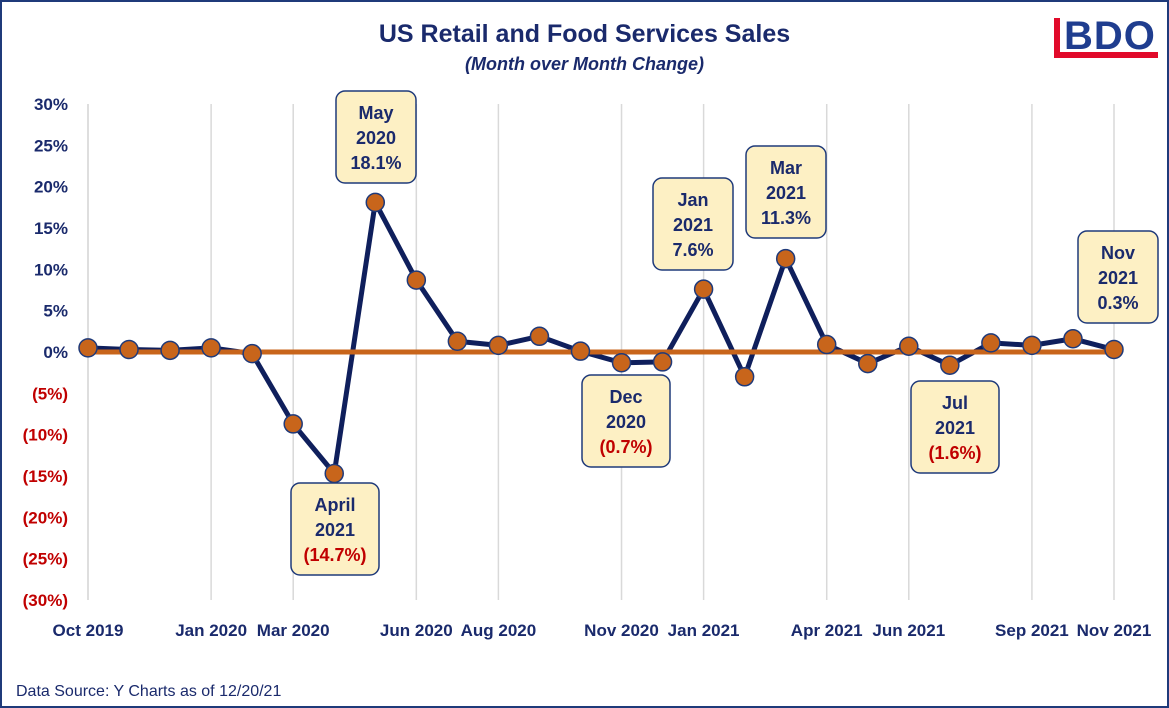  What do you see at coordinates (625, 397) in the screenshot?
I see `callout-label: Dec` at bounding box center [625, 397].